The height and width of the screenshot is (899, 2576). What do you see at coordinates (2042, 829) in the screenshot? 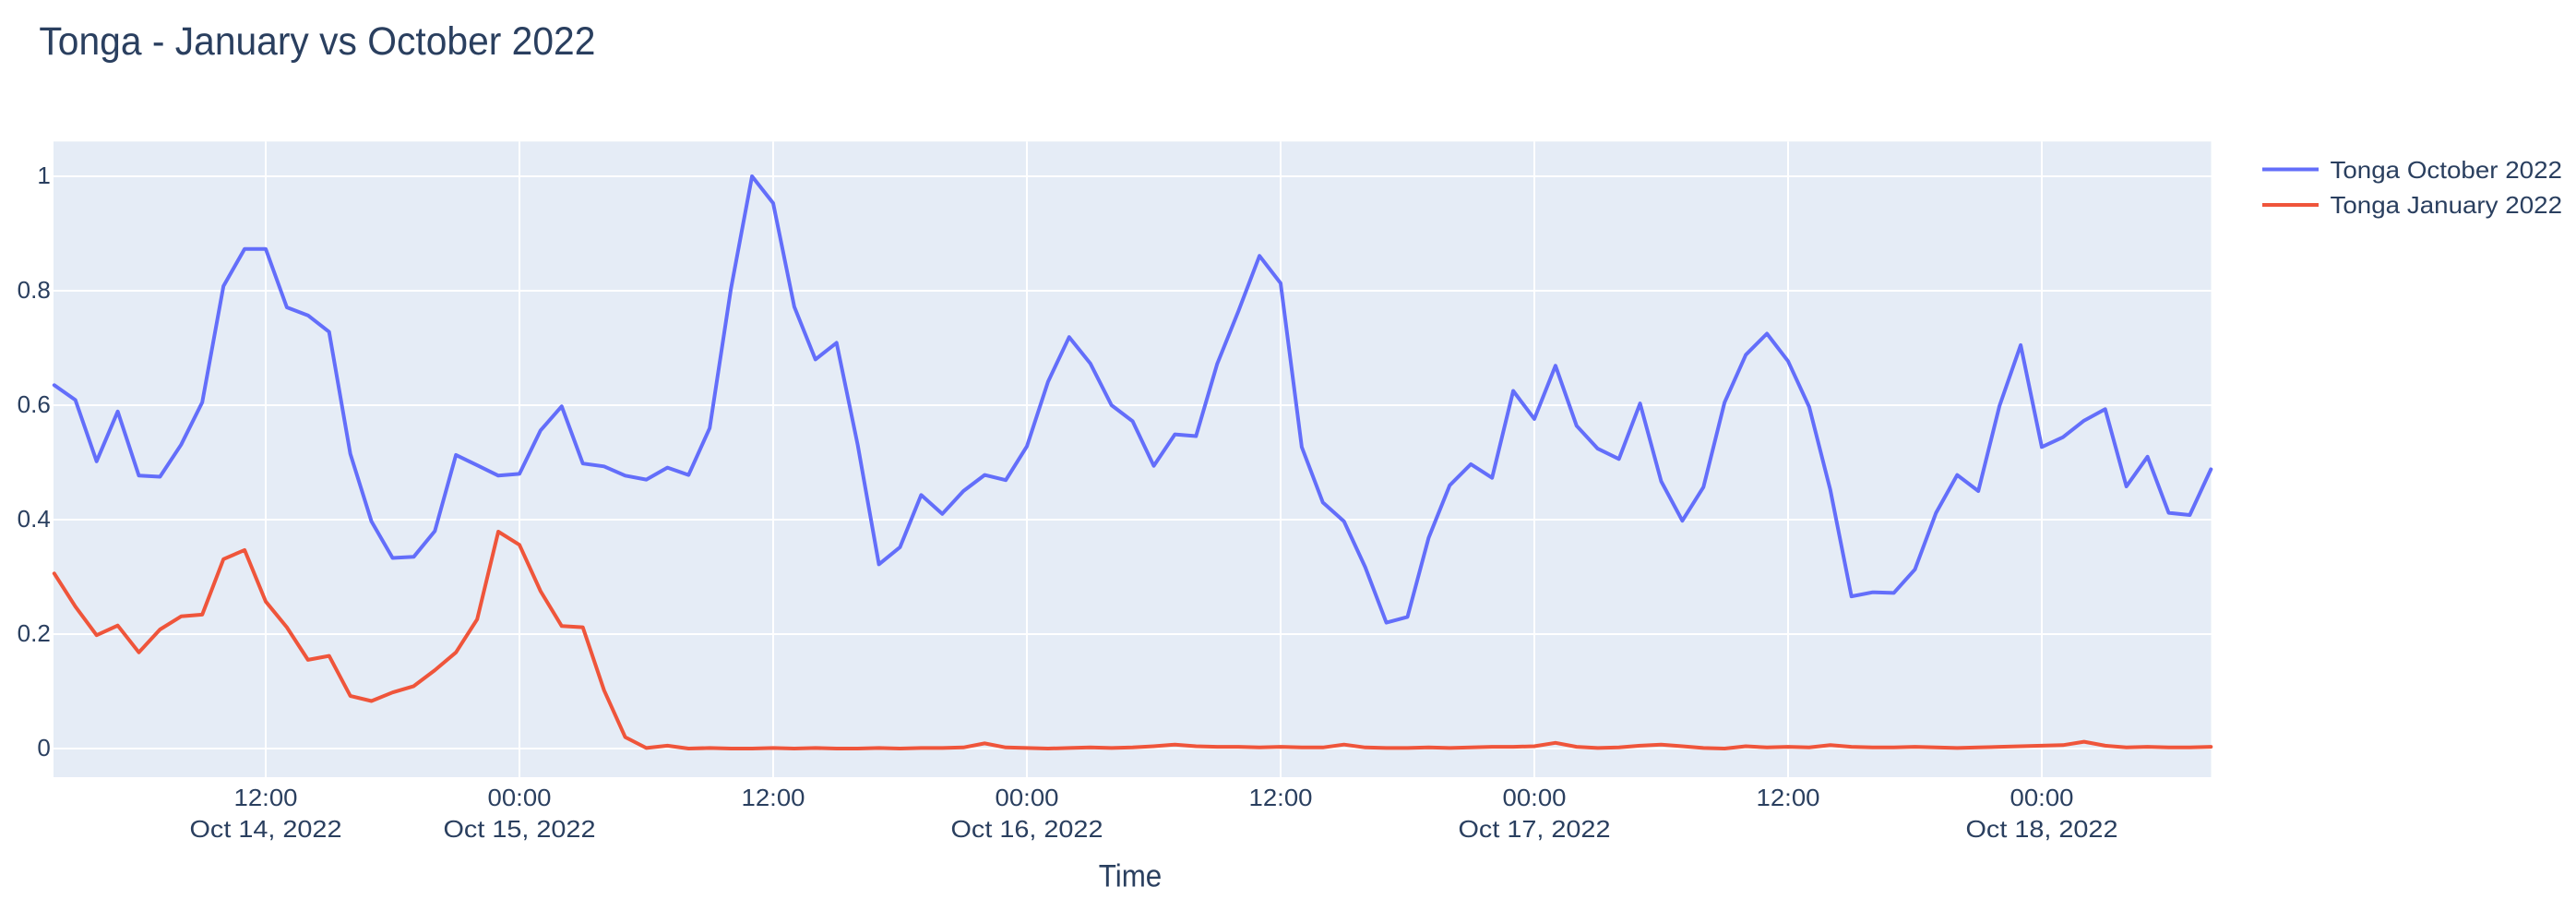
I see `svg-text: Oct 18, 2022` at bounding box center [2042, 829].